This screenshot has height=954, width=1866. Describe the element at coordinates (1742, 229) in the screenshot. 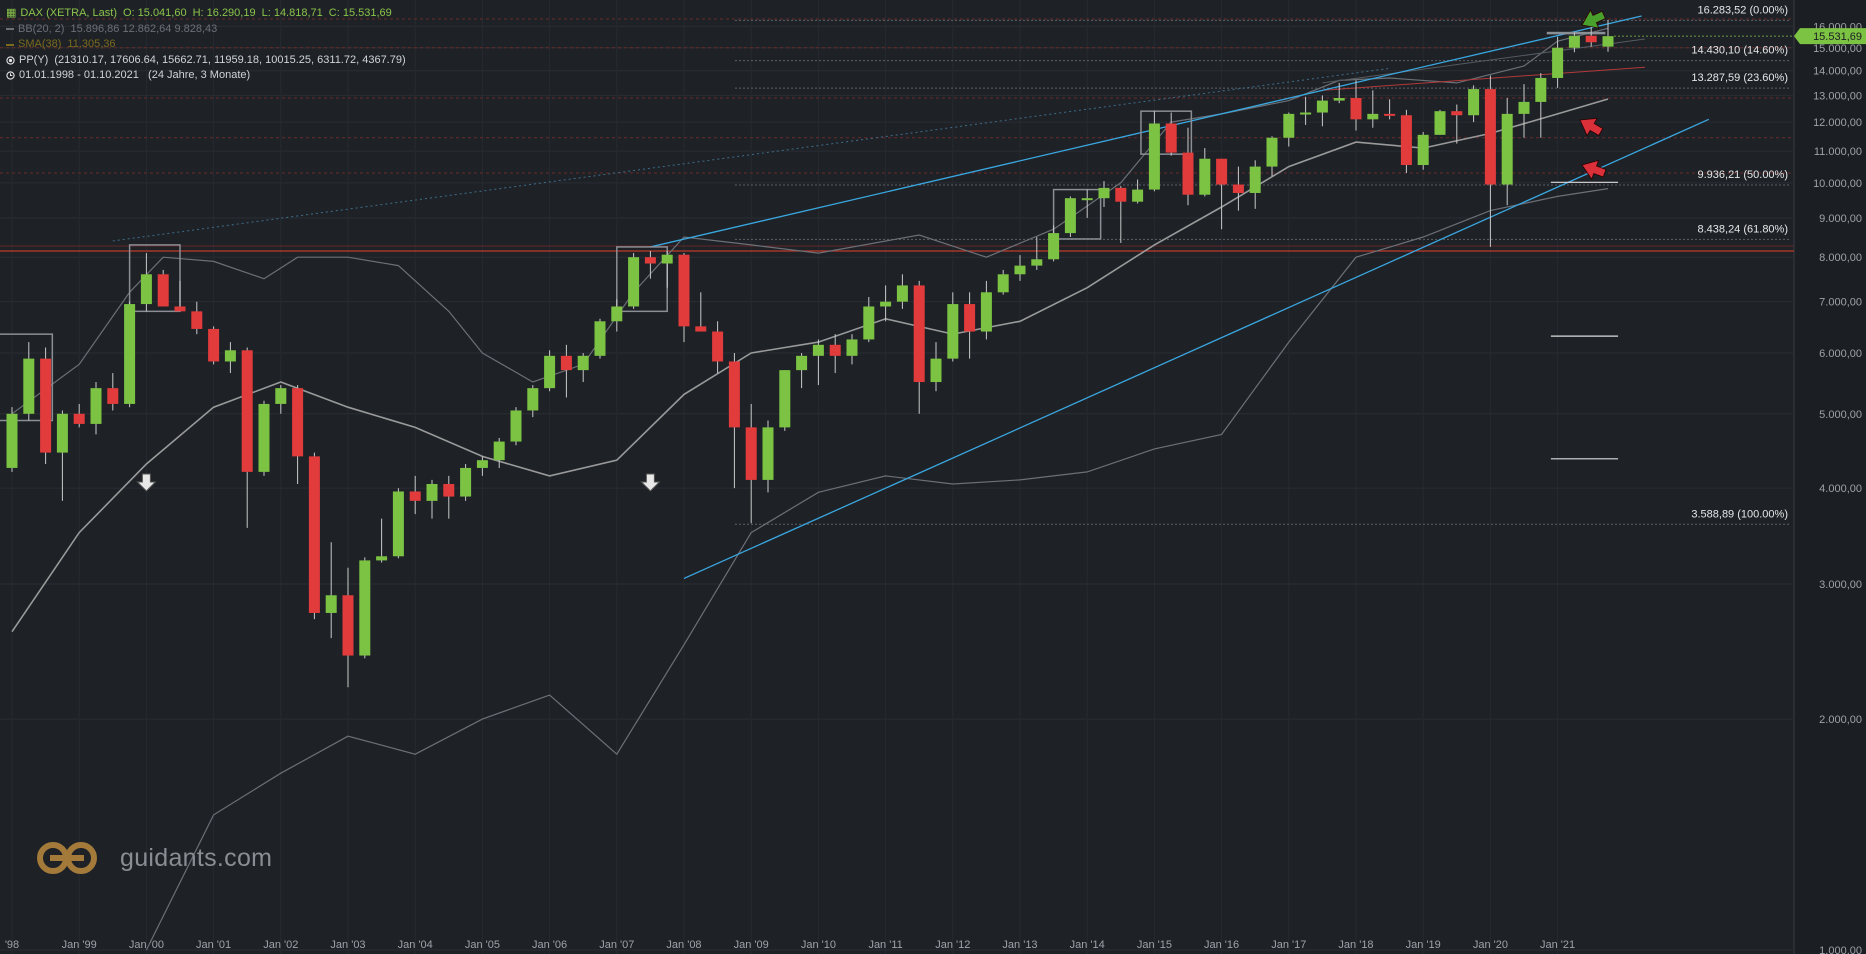

I see `fib-level-label: 8.438,24 (61.80%)` at that location.